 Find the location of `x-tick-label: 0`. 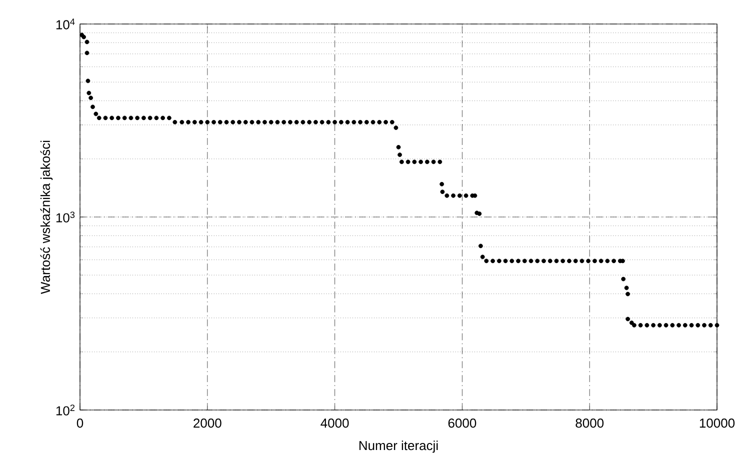

x-tick-label: 0 is located at coordinates (80, 423).